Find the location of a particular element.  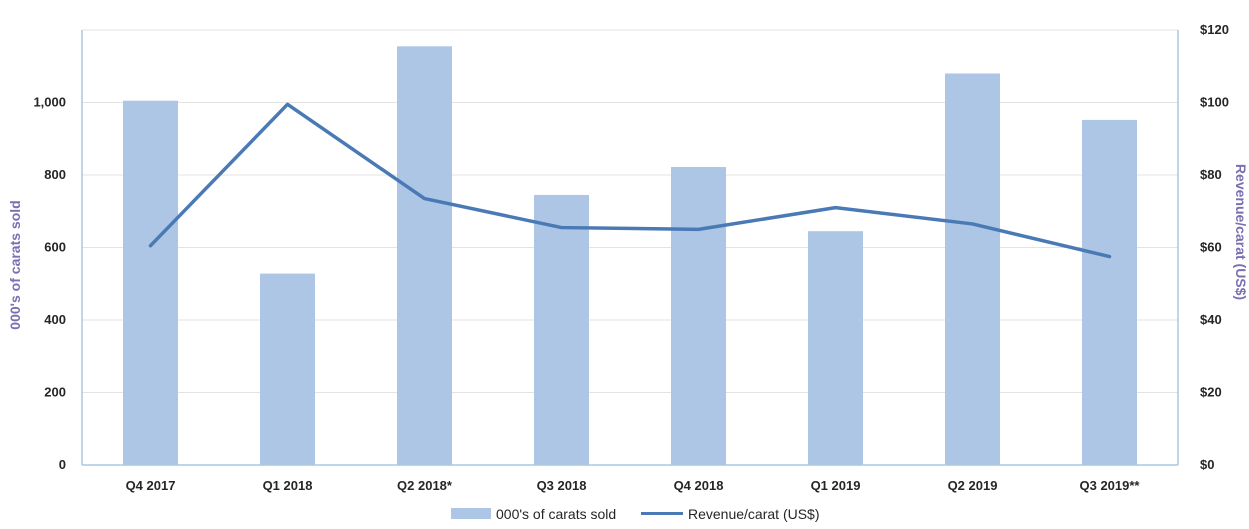

right-tick-label: $120 is located at coordinates (1214, 29).